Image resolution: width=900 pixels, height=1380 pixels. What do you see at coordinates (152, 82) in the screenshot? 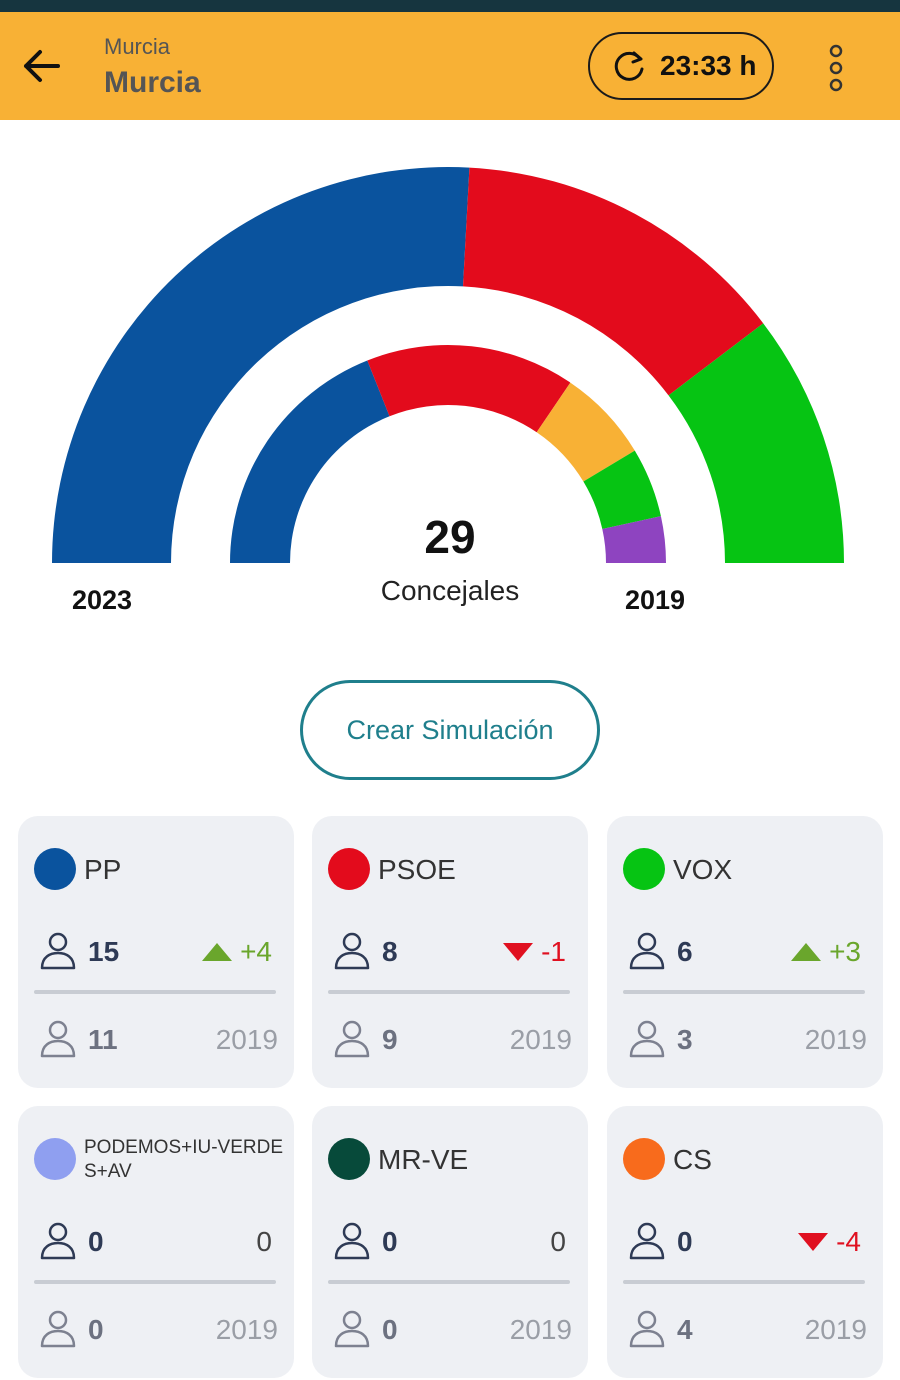
I see `page-title: Murcia` at bounding box center [152, 82].